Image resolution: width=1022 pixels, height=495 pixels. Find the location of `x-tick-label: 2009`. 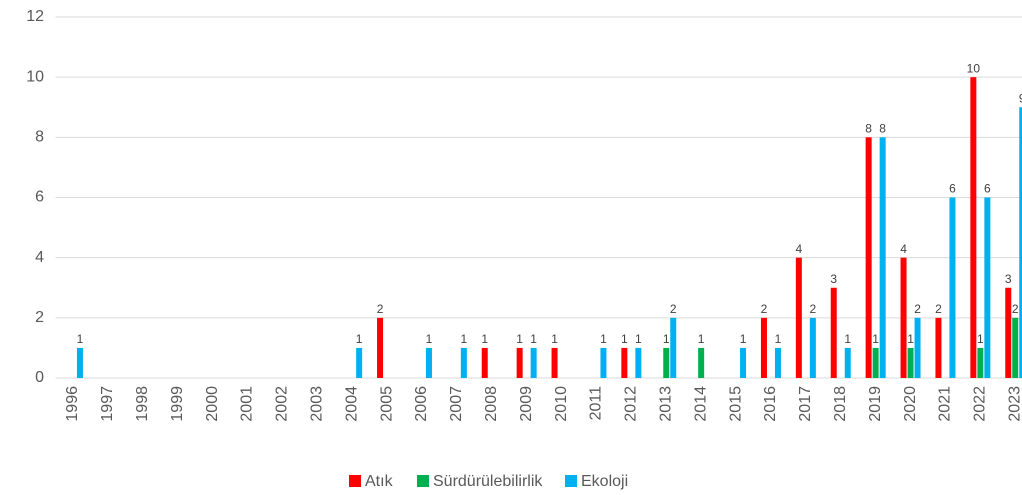

x-tick-label: 2009 is located at coordinates (526, 404).